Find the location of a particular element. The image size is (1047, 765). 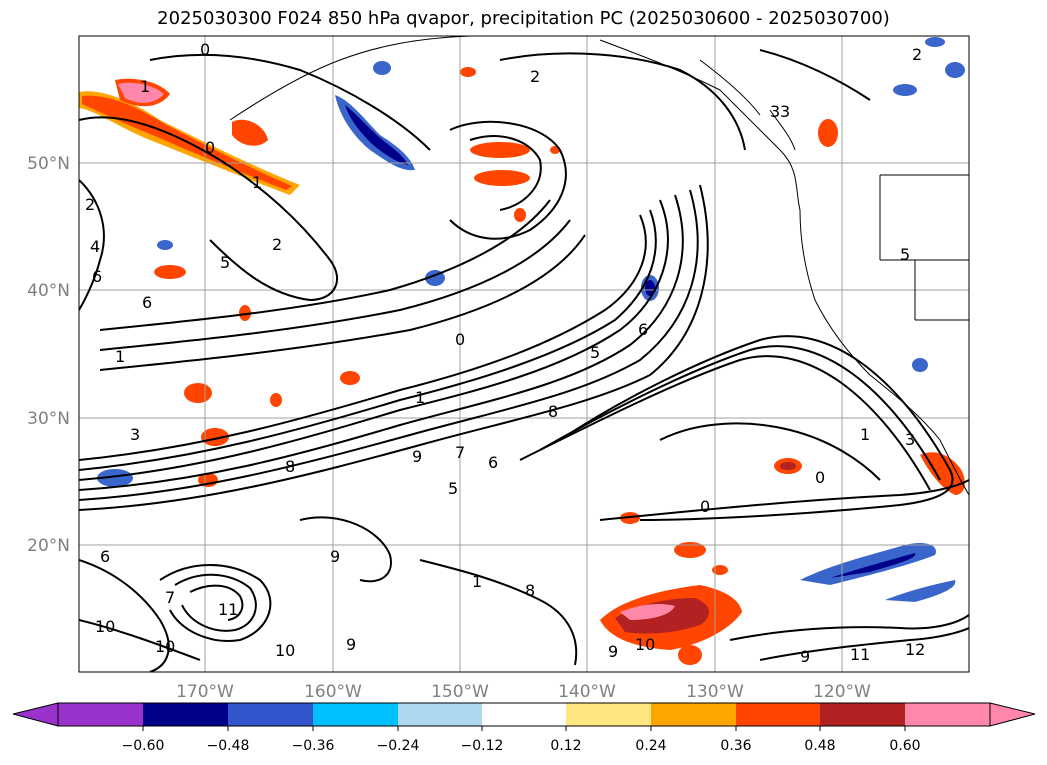

lon-tick-label: 170°W is located at coordinates (205, 692).